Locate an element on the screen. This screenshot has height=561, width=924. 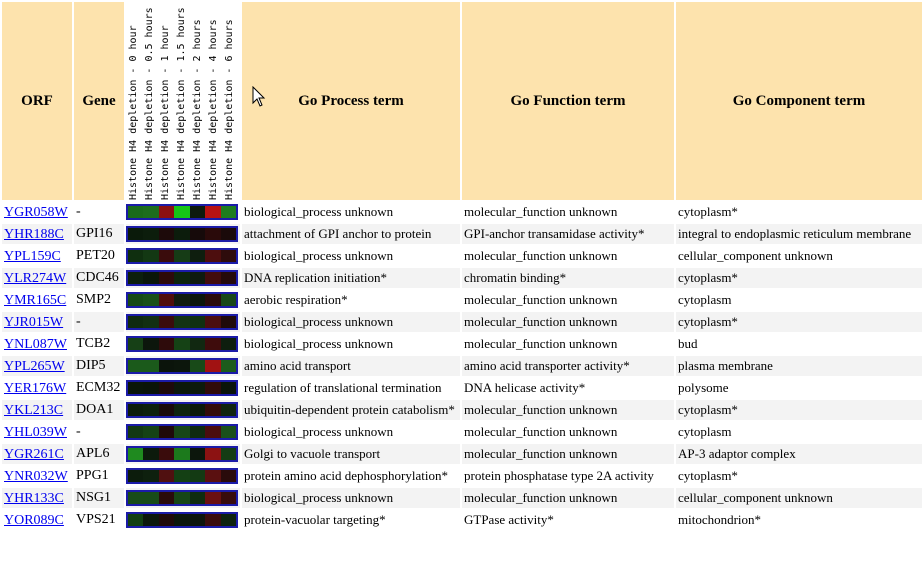
orf-link: YLR274W is located at coordinates (35, 278).